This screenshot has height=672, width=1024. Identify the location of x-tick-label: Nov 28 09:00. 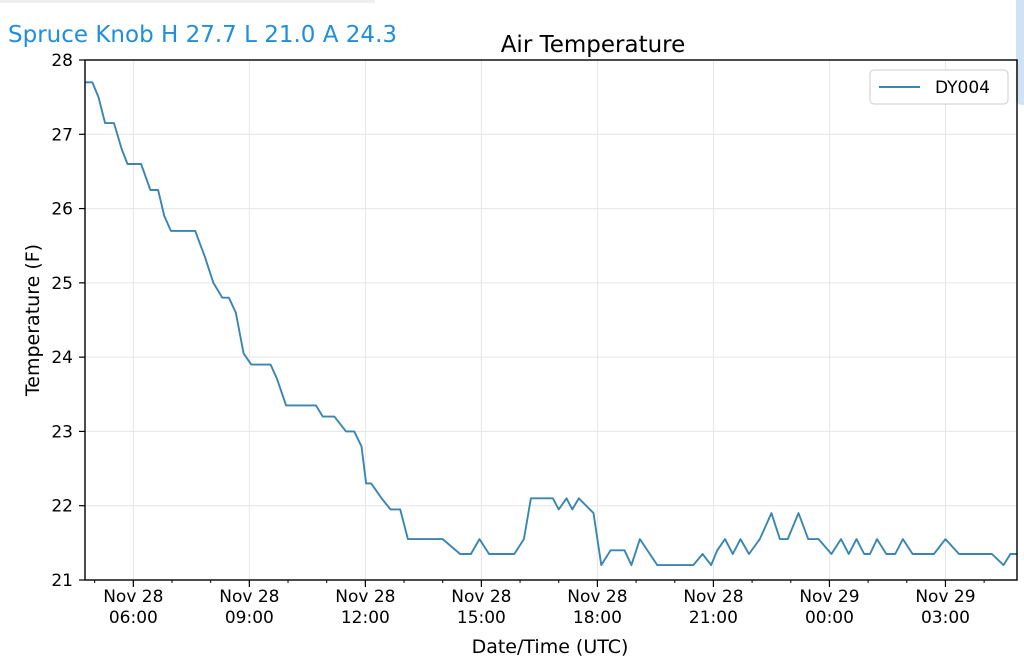
(249, 607).